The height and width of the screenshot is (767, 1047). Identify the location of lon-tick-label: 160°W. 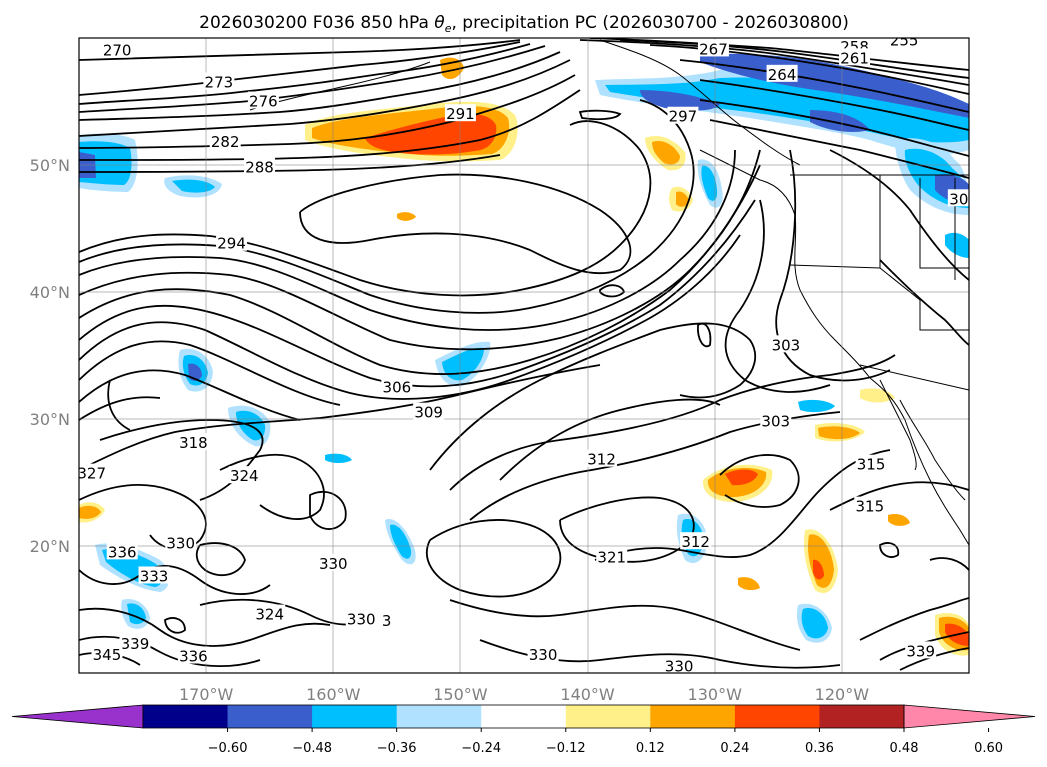
(333, 694).